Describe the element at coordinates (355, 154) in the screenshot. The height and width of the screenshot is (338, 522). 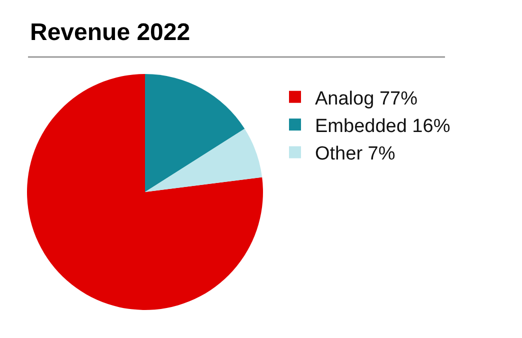
I see `legend-label: Other 7%` at that location.